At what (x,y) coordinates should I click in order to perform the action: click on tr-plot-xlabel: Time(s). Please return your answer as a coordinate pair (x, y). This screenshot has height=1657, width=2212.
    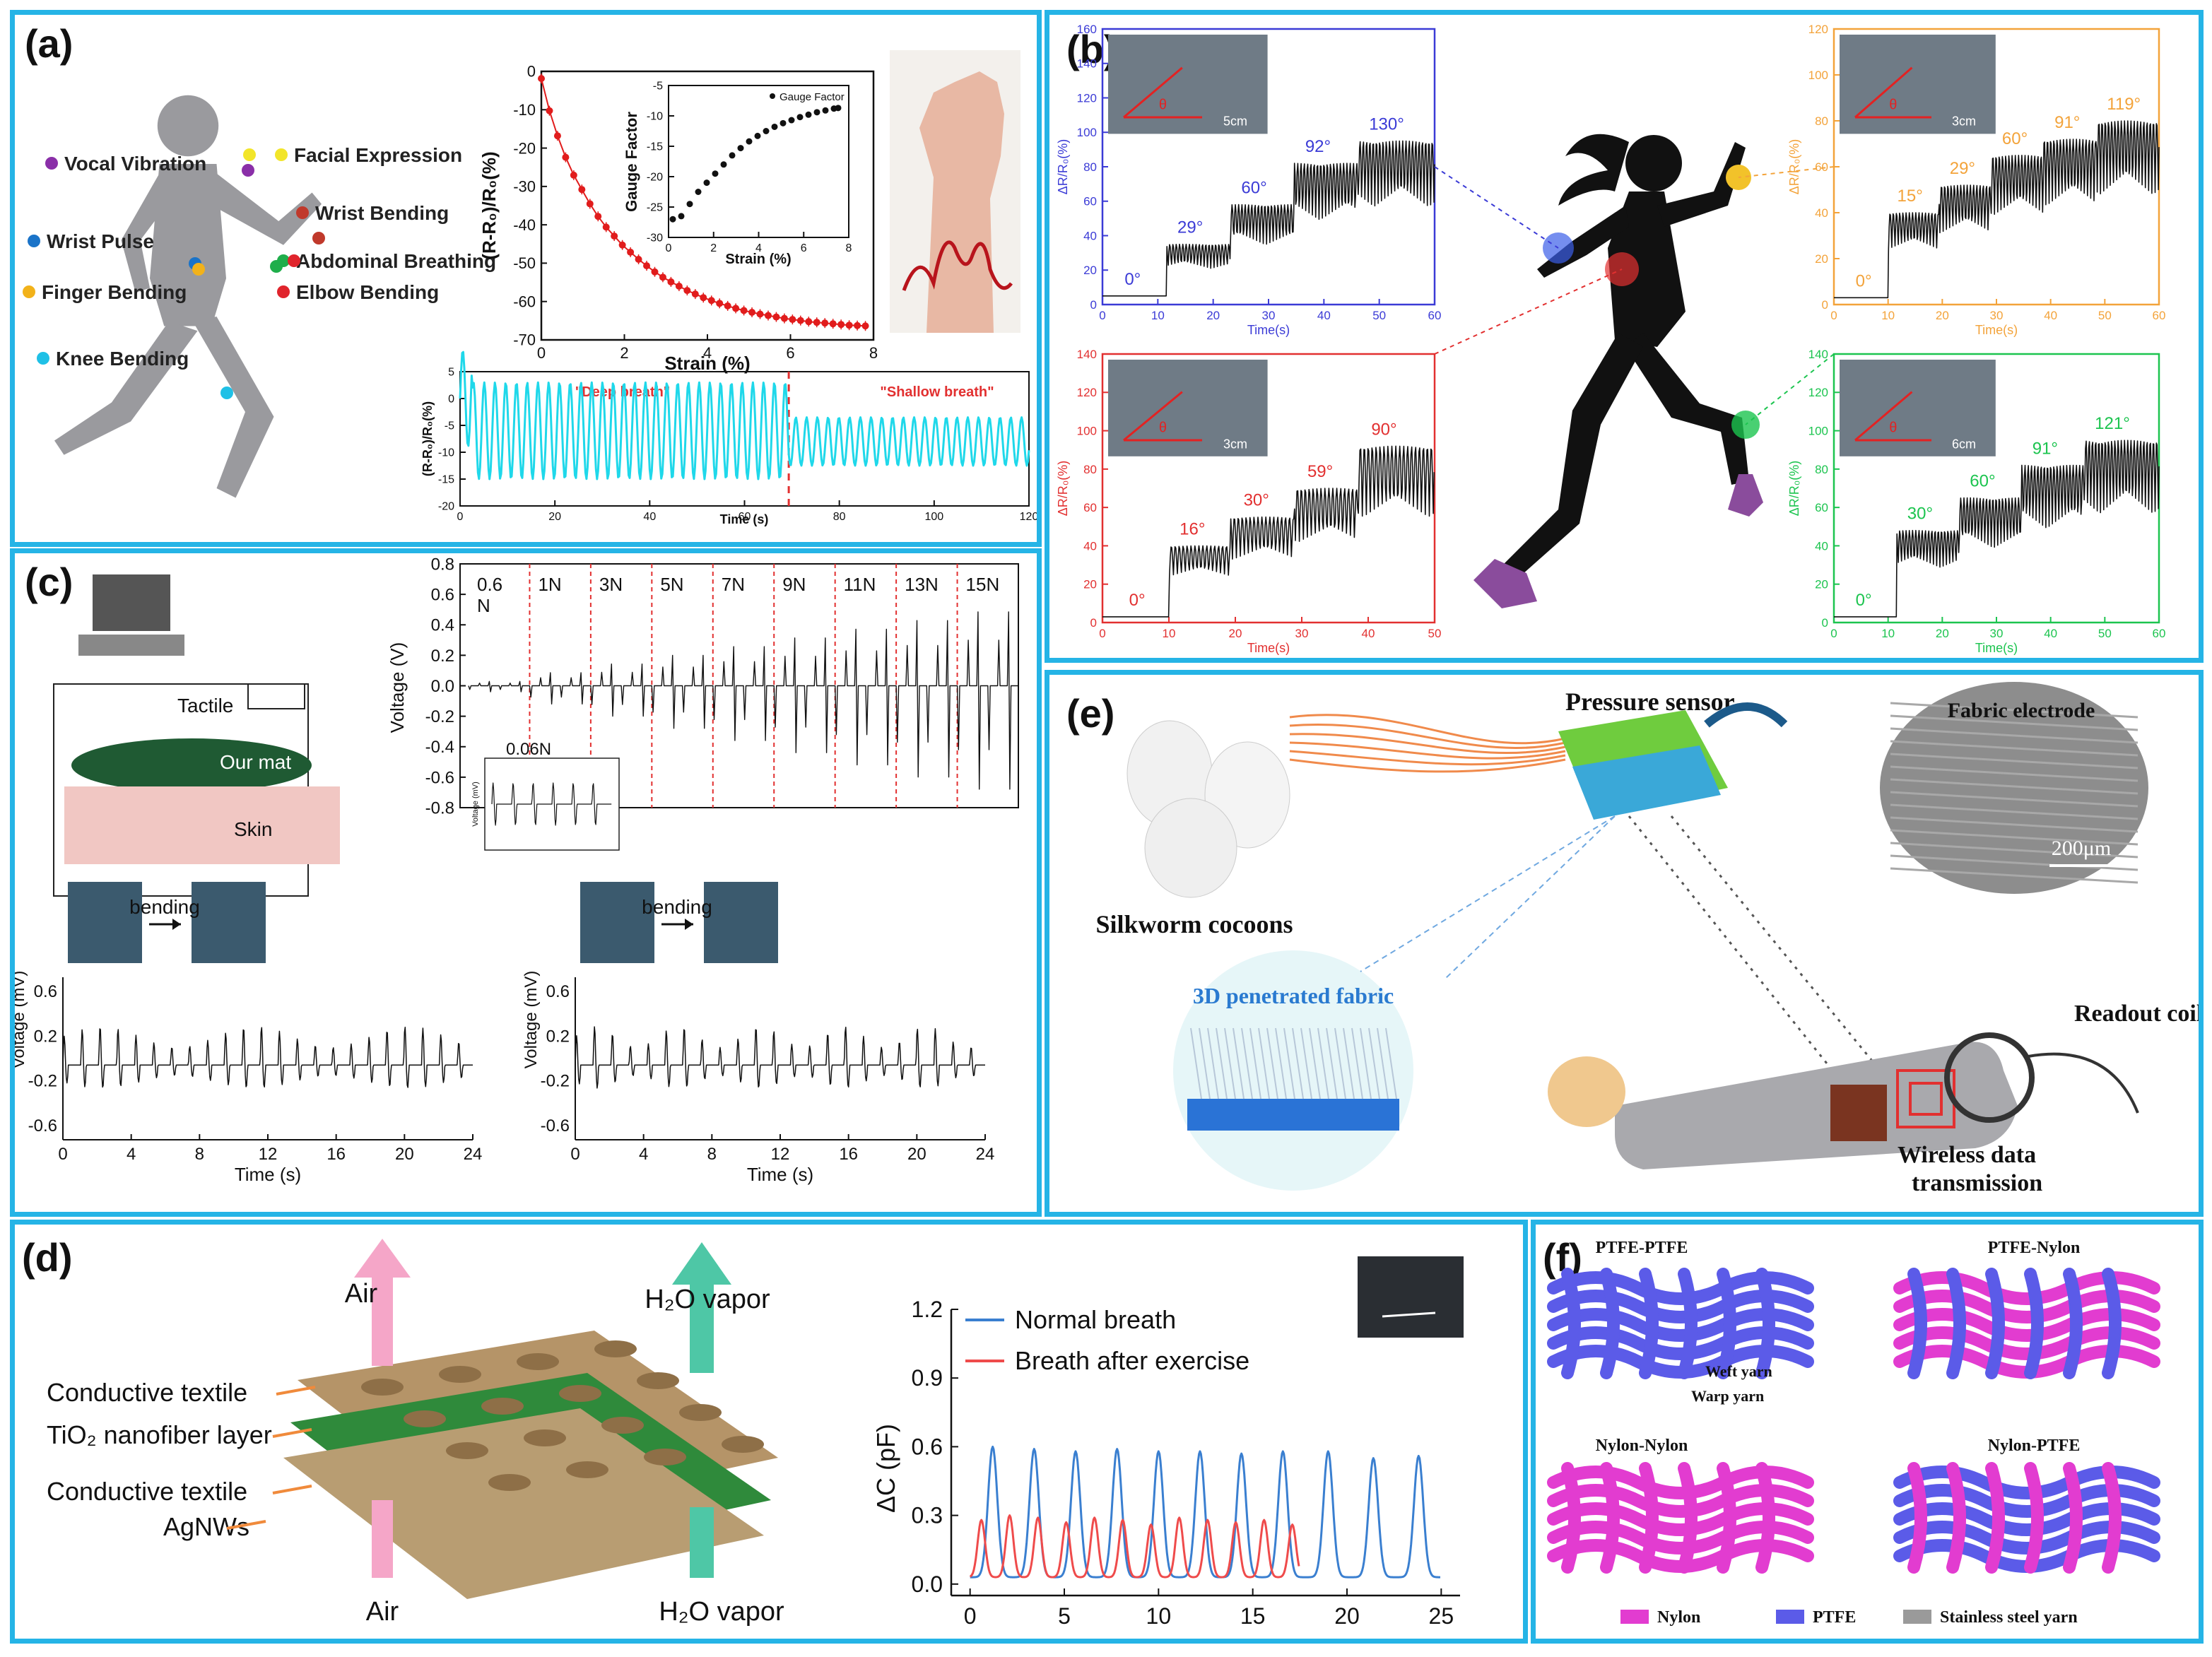
    Looking at the image, I should click on (1997, 330).